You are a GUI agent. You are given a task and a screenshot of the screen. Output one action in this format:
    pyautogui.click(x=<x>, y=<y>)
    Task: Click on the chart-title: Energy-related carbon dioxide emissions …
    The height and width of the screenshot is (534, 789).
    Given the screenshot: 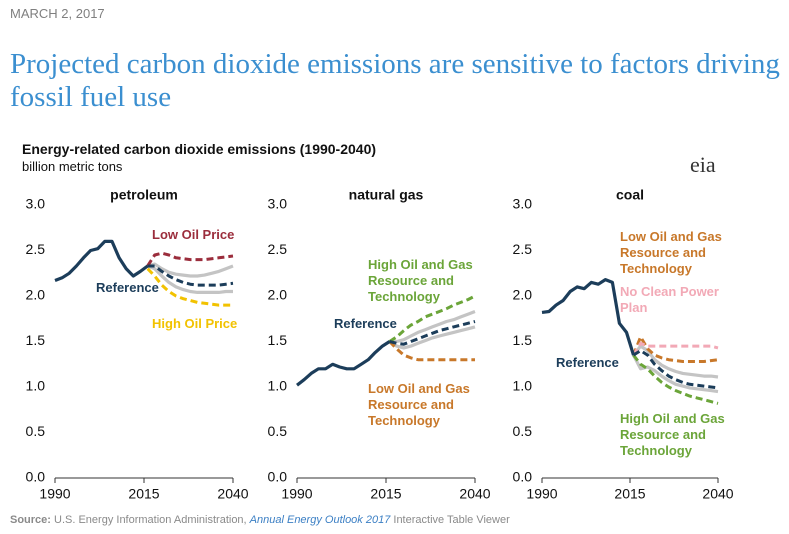 What is the action you would take?
    pyautogui.click(x=199, y=149)
    